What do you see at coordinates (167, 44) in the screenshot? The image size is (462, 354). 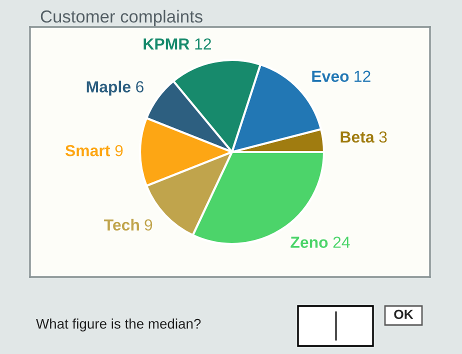 I see `slice-label: KPMR` at bounding box center [167, 44].